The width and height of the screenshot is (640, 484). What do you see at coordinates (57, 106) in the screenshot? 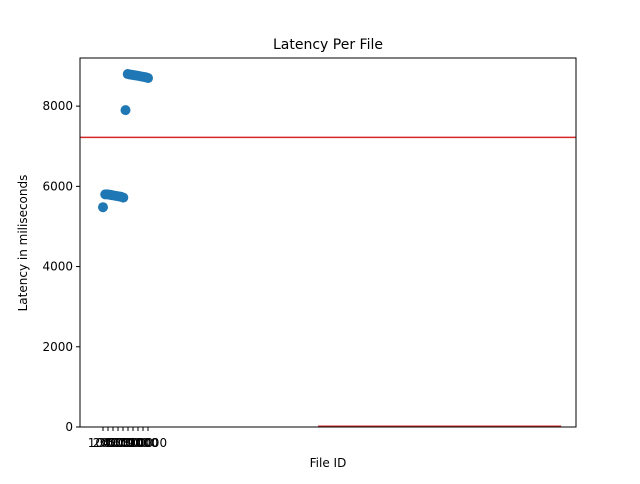
I see `y-tick-label: 8000` at bounding box center [57, 106].